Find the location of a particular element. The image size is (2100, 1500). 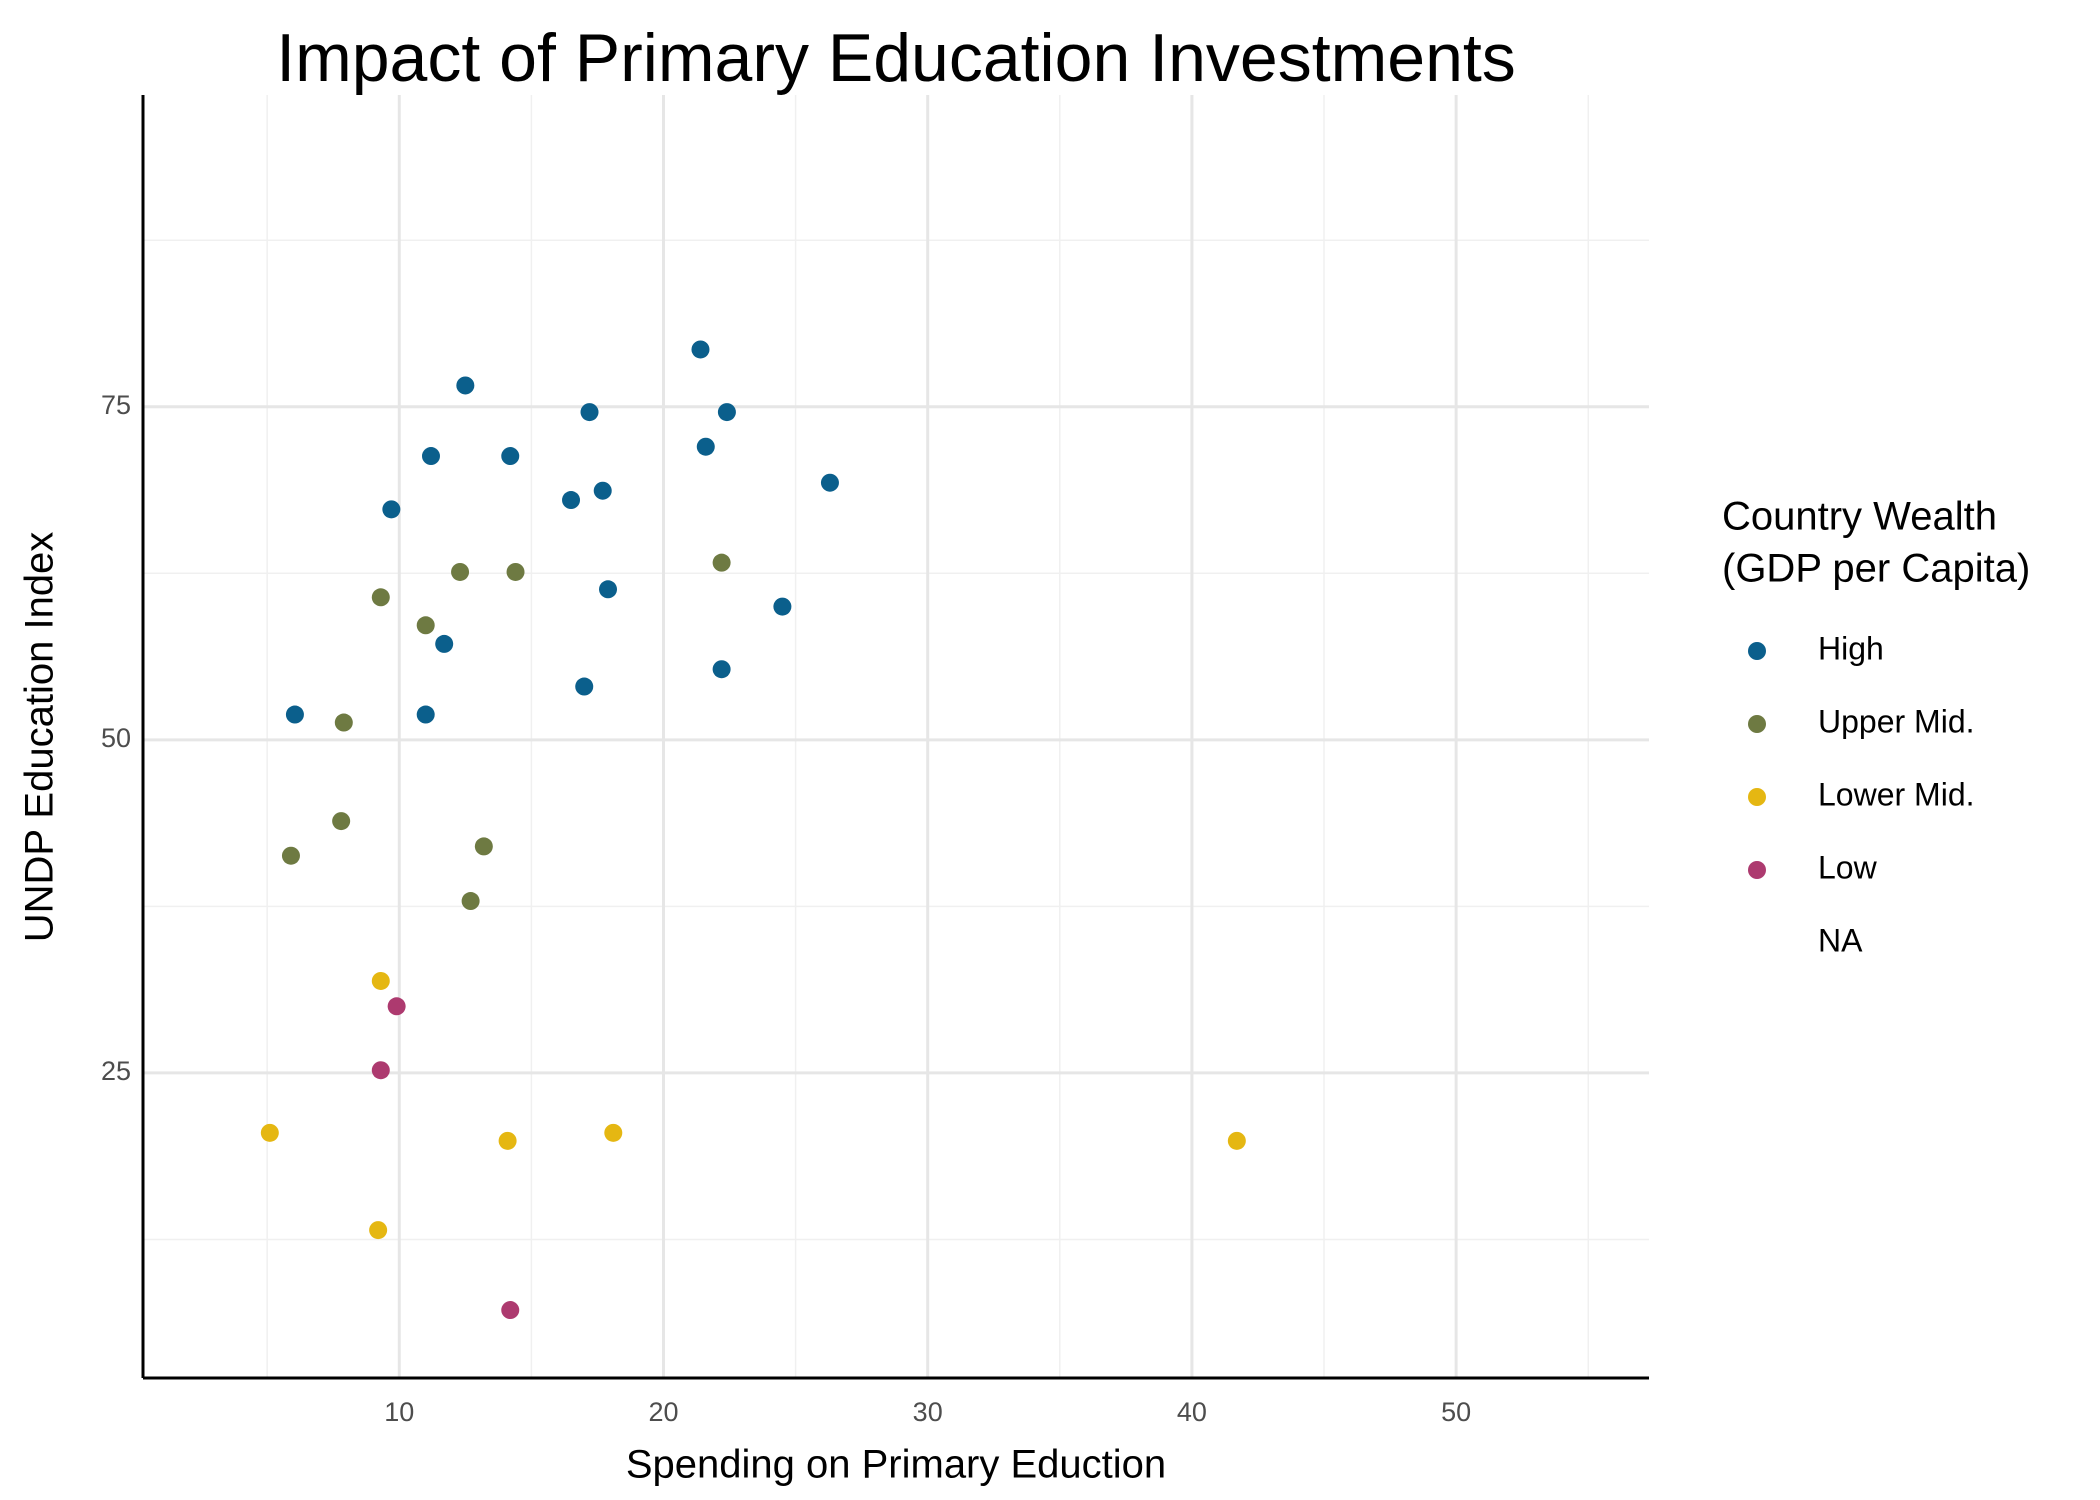

x-tick-label: 20 is located at coordinates (663, 1412).